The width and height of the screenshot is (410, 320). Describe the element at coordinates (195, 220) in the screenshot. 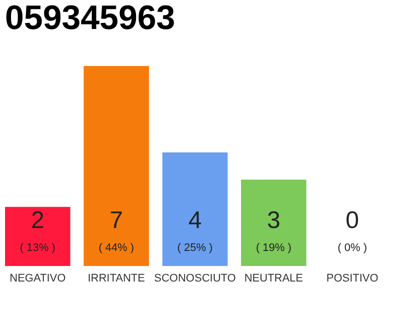

I see `annotation: 4` at that location.